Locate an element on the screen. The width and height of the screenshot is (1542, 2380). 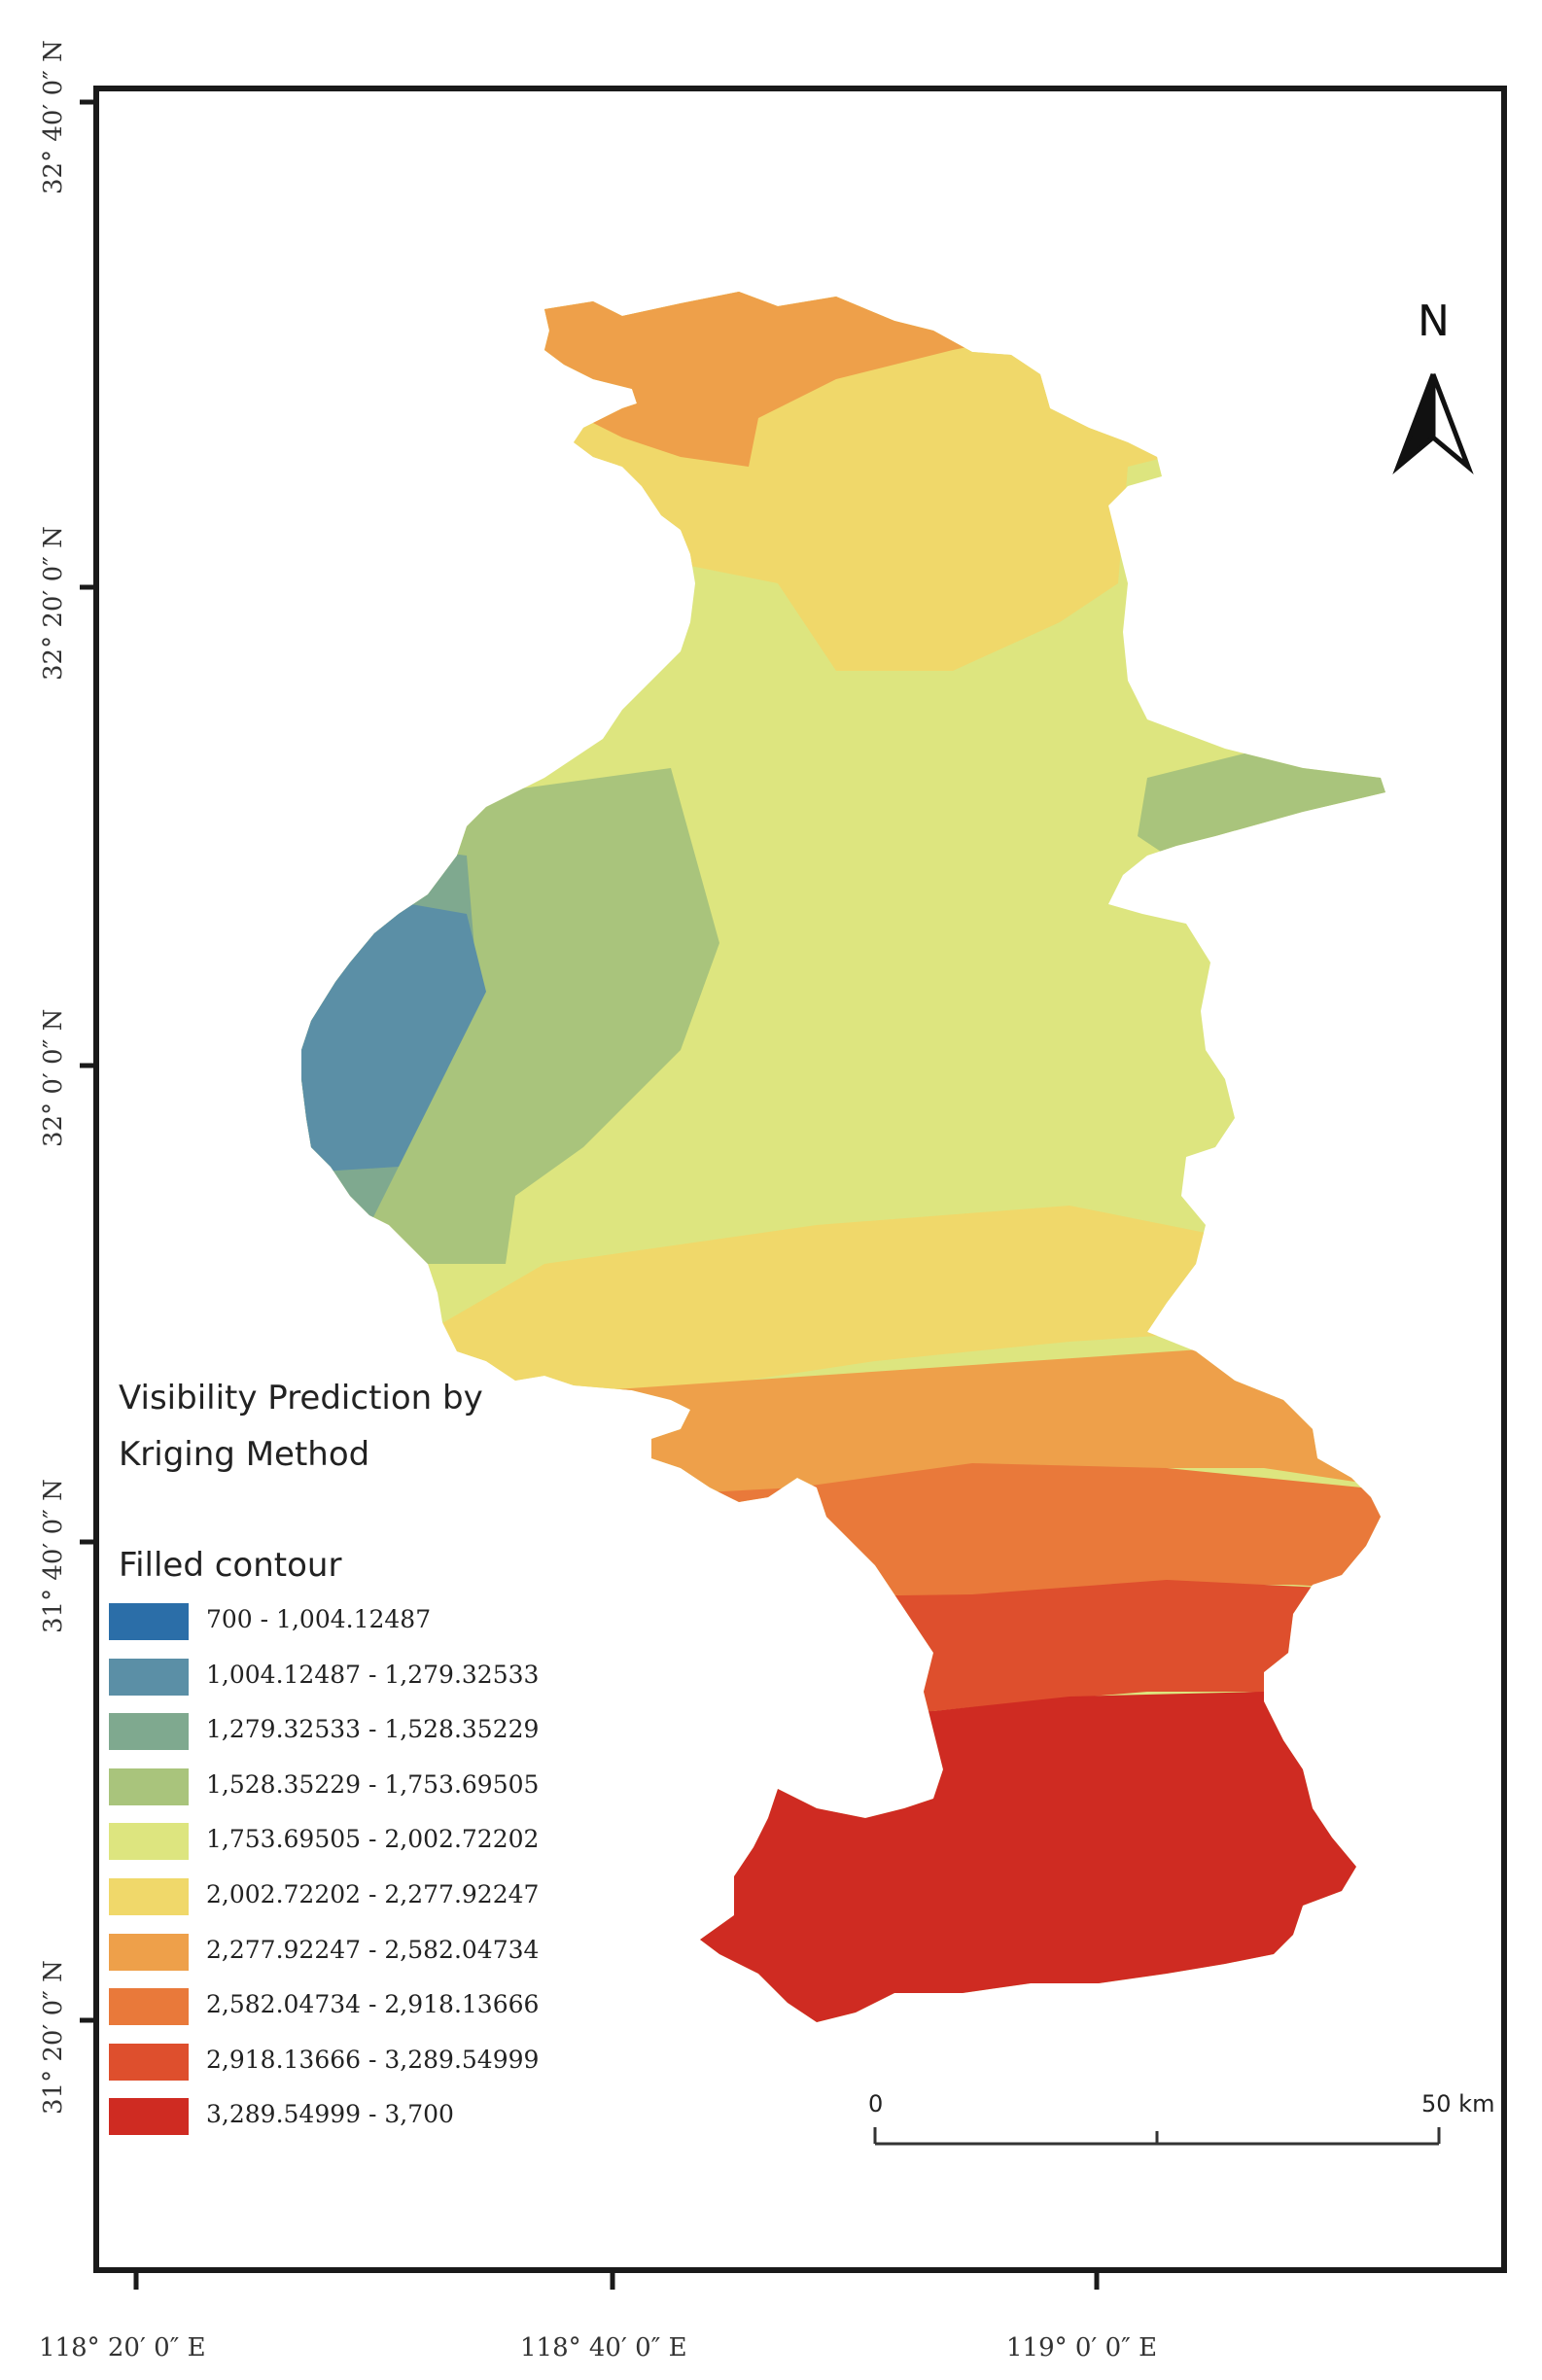
scale-bar-end-label: 50 km is located at coordinates (1458, 2104).